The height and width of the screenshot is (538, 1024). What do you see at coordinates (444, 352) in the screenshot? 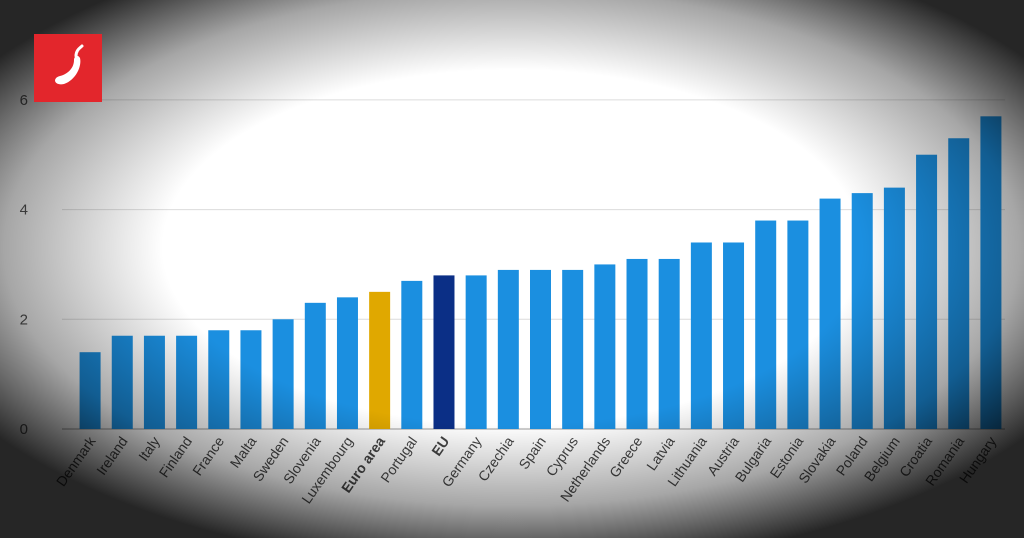
I see `bar-eu` at bounding box center [444, 352].